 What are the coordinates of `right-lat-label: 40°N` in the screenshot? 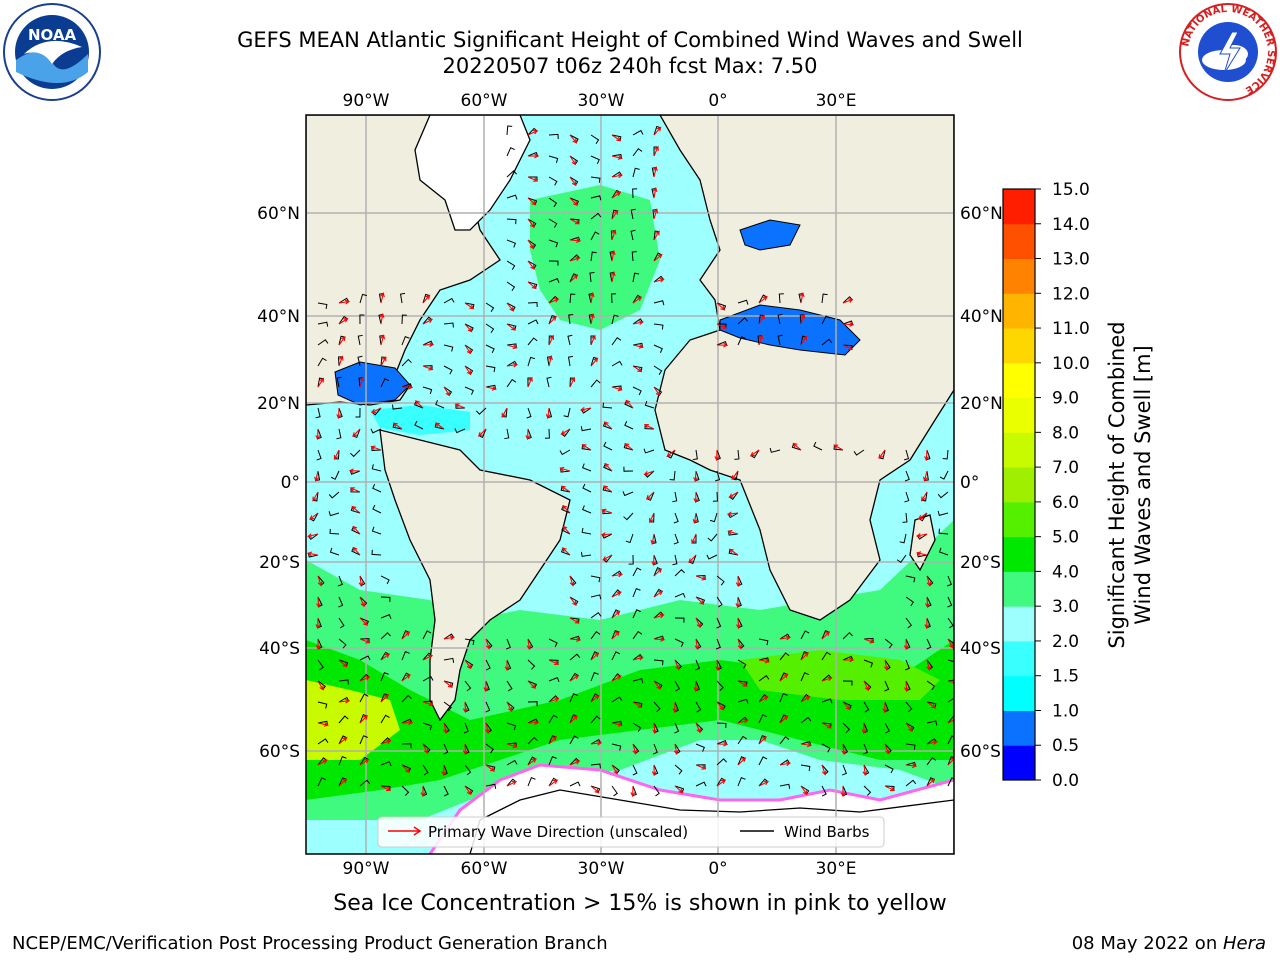 It's located at (981, 317).